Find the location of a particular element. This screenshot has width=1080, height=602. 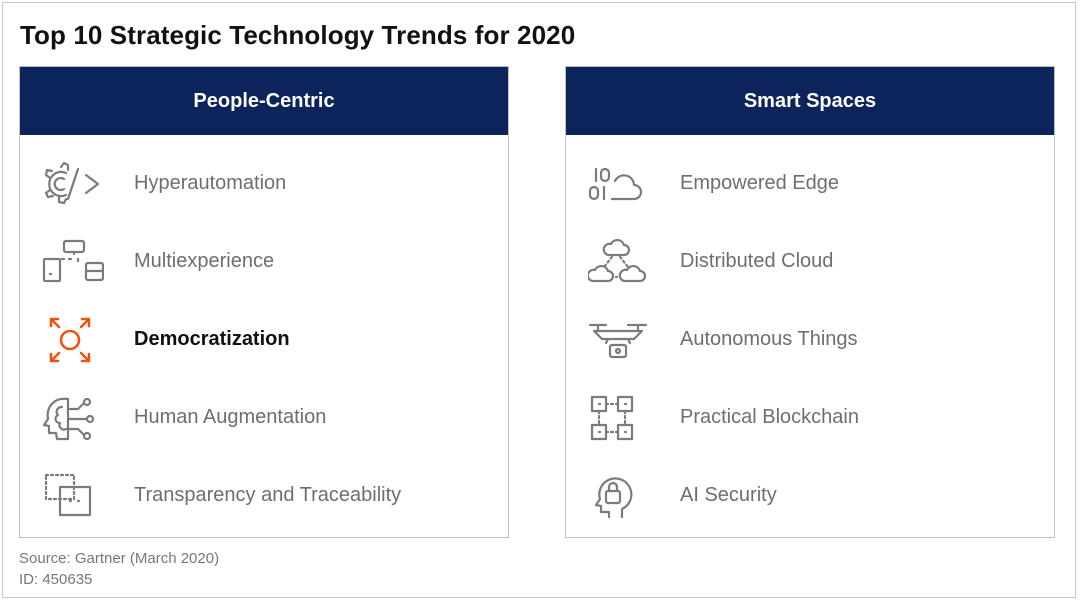

document-id: ID: 450635 is located at coordinates (56, 579).